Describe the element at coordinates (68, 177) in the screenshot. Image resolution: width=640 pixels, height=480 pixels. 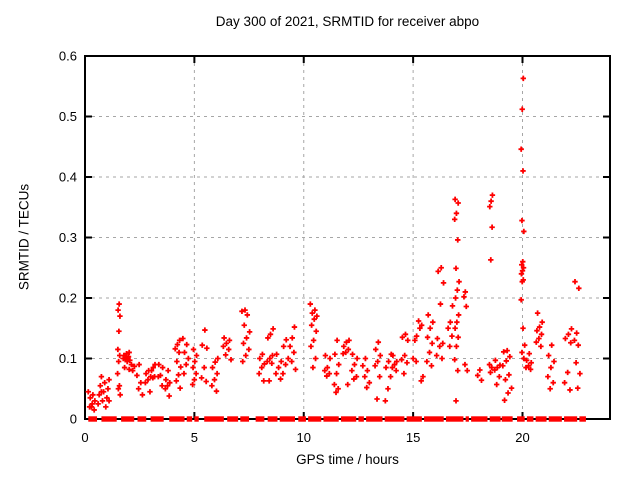
I see `y-tick-label: 0.4` at that location.